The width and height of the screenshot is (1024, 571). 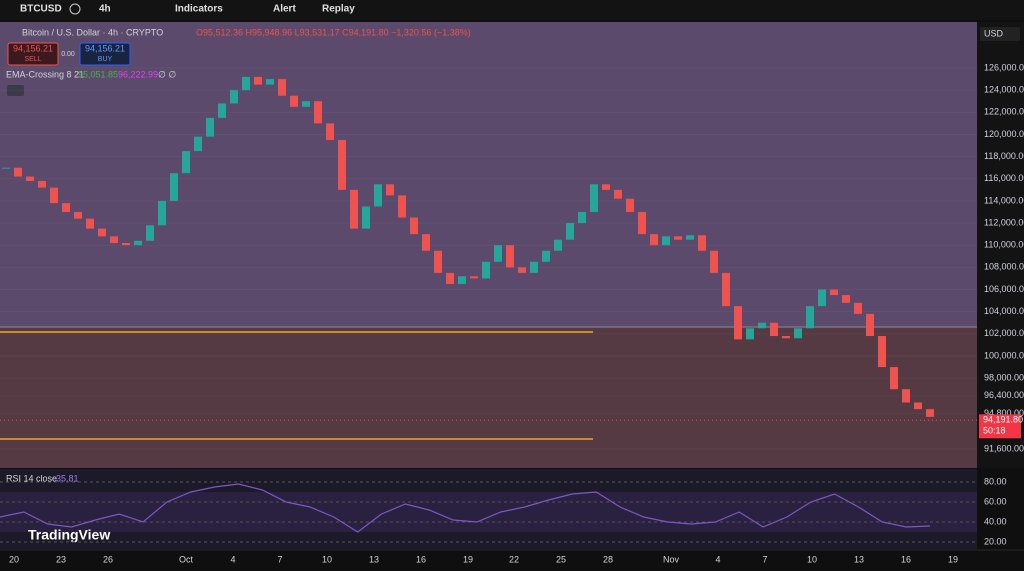 What do you see at coordinates (284, 9) in the screenshot?
I see `alert: Alert` at bounding box center [284, 9].